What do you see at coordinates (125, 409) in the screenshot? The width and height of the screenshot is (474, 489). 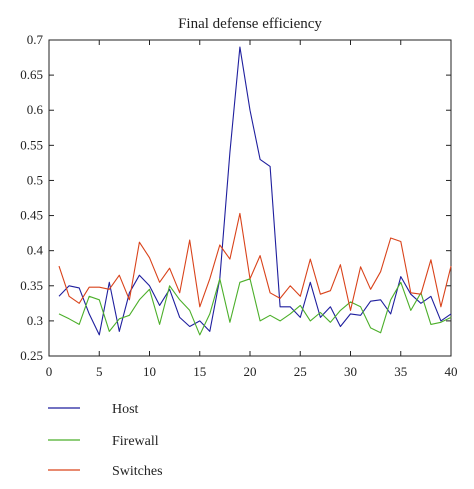 I see `legend-label-host: Host` at bounding box center [125, 409].